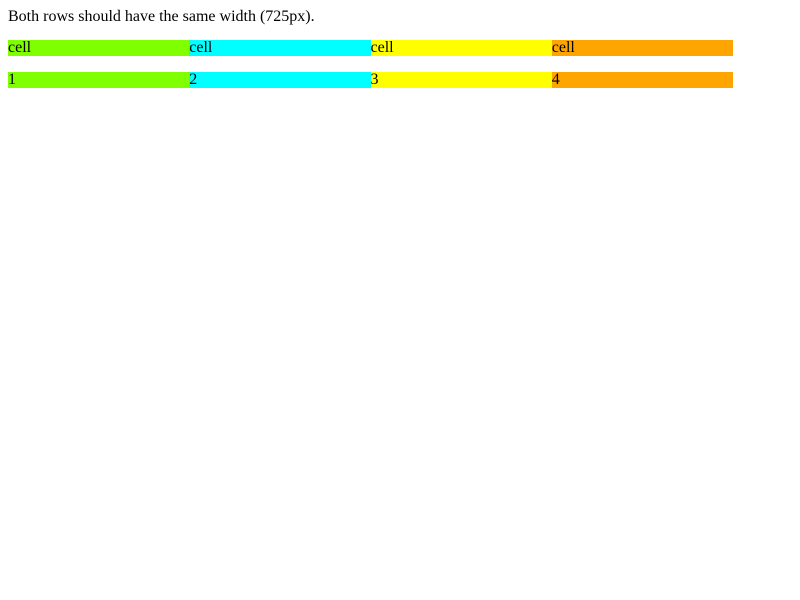  Describe the element at coordinates (99, 48) in the screenshot. I see `row-1-cell-1: cell` at that location.